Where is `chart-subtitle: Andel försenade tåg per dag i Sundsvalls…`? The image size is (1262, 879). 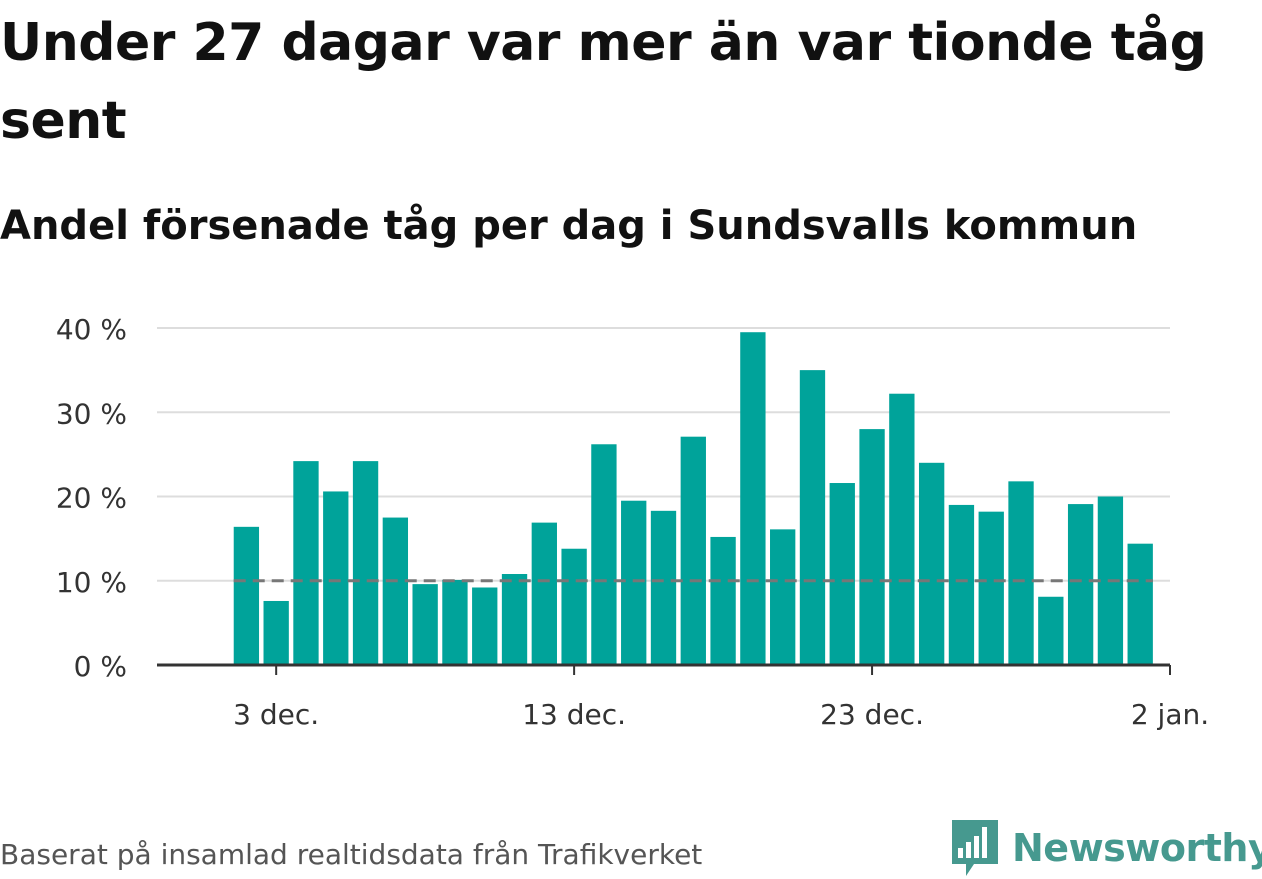 chart-subtitle: Andel försenade tåg per dag i Sundsvalls… is located at coordinates (569, 226).